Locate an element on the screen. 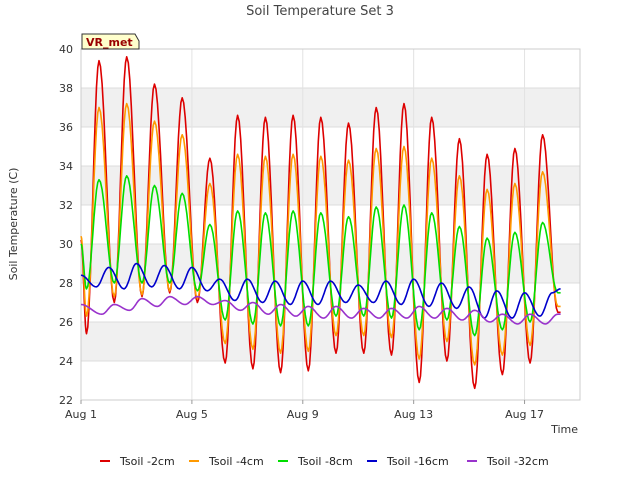 Image resolution: width=640 pixels, height=480 pixels. legend-item: Tsoil -2cm is located at coordinates (137, 461).